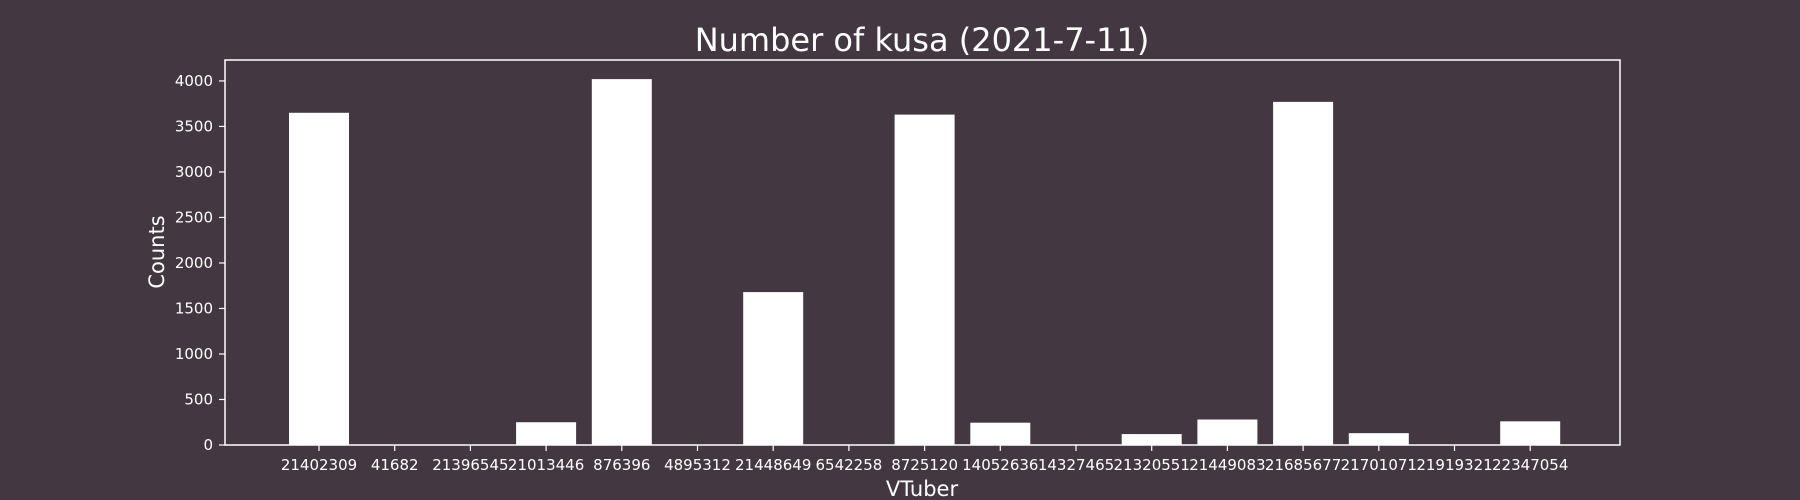 This screenshot has width=1800, height=500. What do you see at coordinates (470, 465) in the screenshot?
I see `x-tick-label-21396545: 21396545` at bounding box center [470, 465].